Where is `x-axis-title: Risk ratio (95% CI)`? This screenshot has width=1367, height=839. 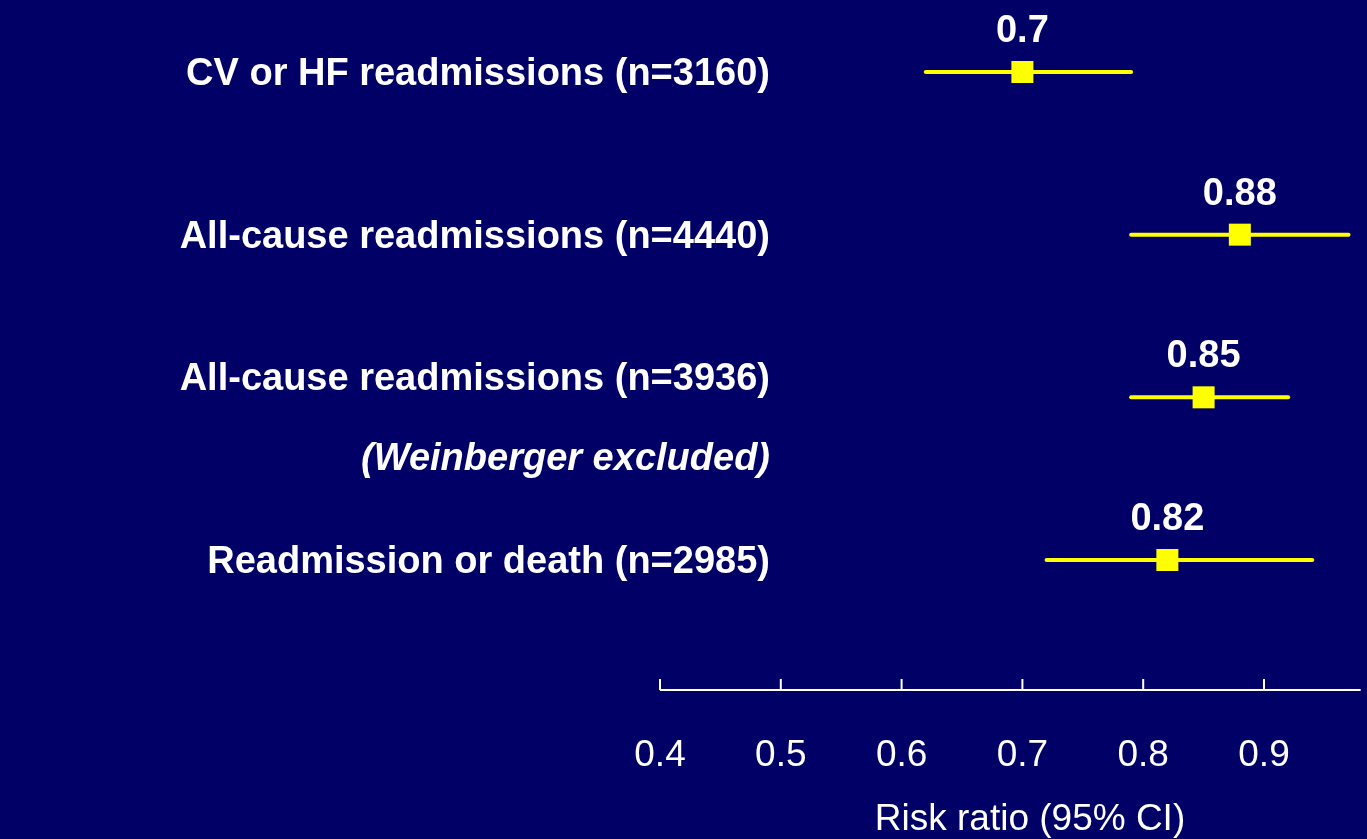
x-axis-title: Risk ratio (95% CI) is located at coordinates (1030, 817).